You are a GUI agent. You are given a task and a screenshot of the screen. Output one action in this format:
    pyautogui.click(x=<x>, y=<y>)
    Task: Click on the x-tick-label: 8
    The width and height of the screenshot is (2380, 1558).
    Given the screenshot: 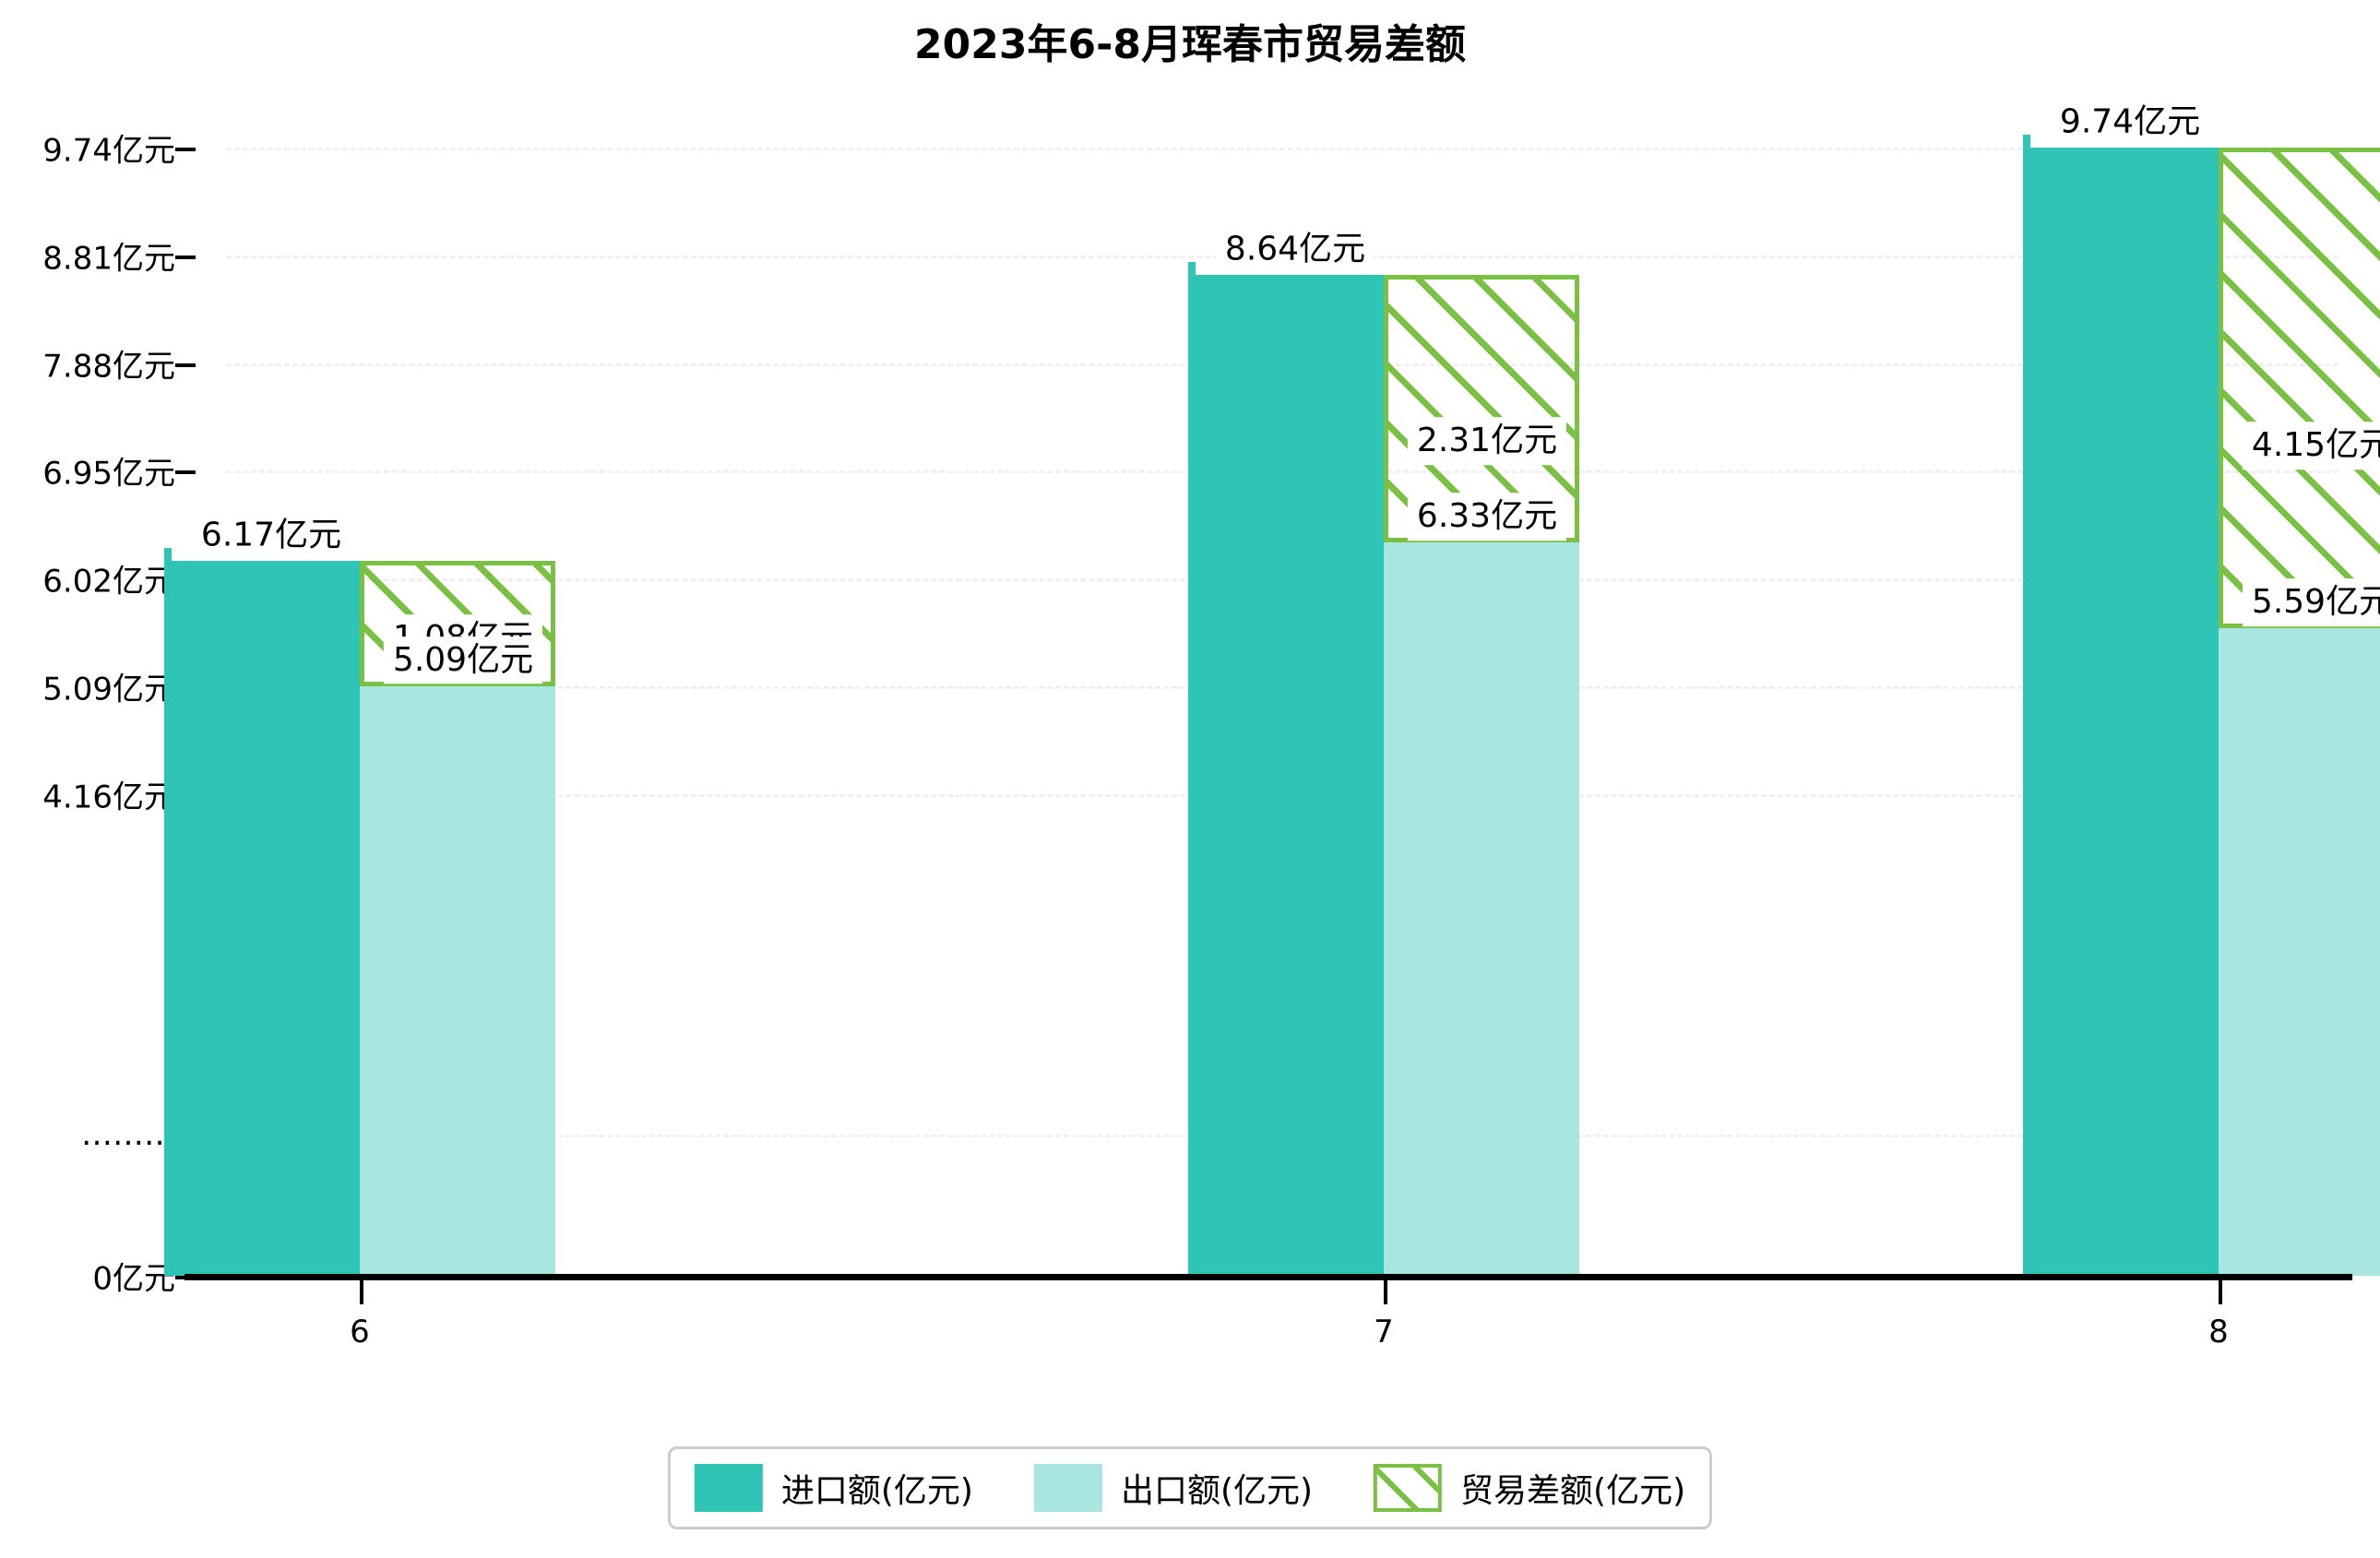 What is the action you would take?
    pyautogui.click(x=2218, y=1332)
    